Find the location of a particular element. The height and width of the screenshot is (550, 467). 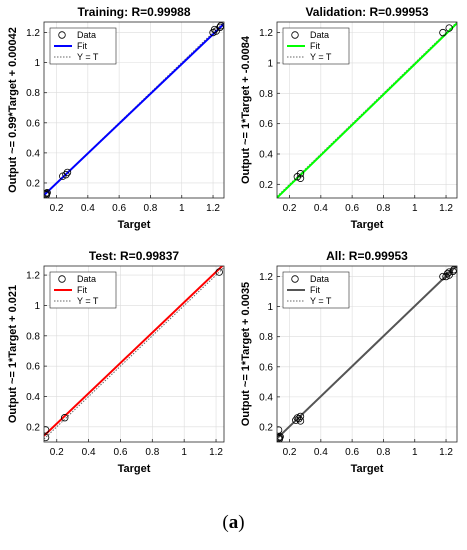

identity-line is located at coordinates (134, 353).